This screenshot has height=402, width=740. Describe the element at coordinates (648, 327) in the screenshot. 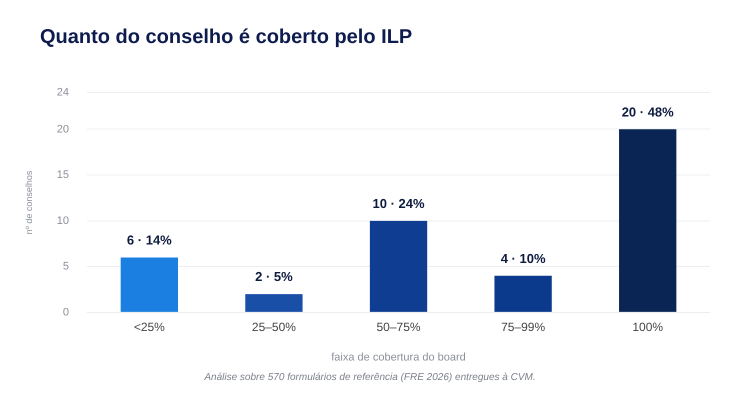

I see `x-tick-label: 100%` at that location.